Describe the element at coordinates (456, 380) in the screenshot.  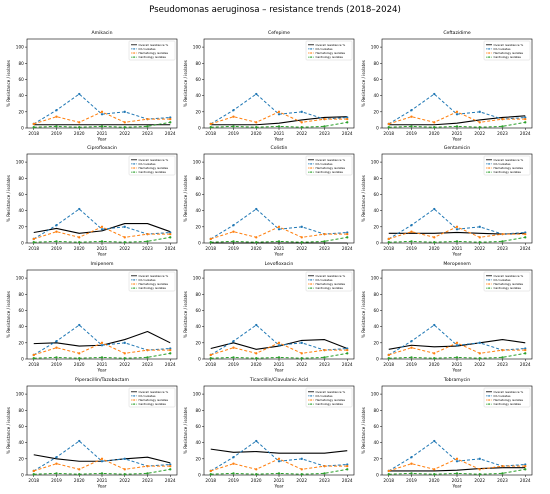
I see `subplot-title: Tobramycin` at that location.